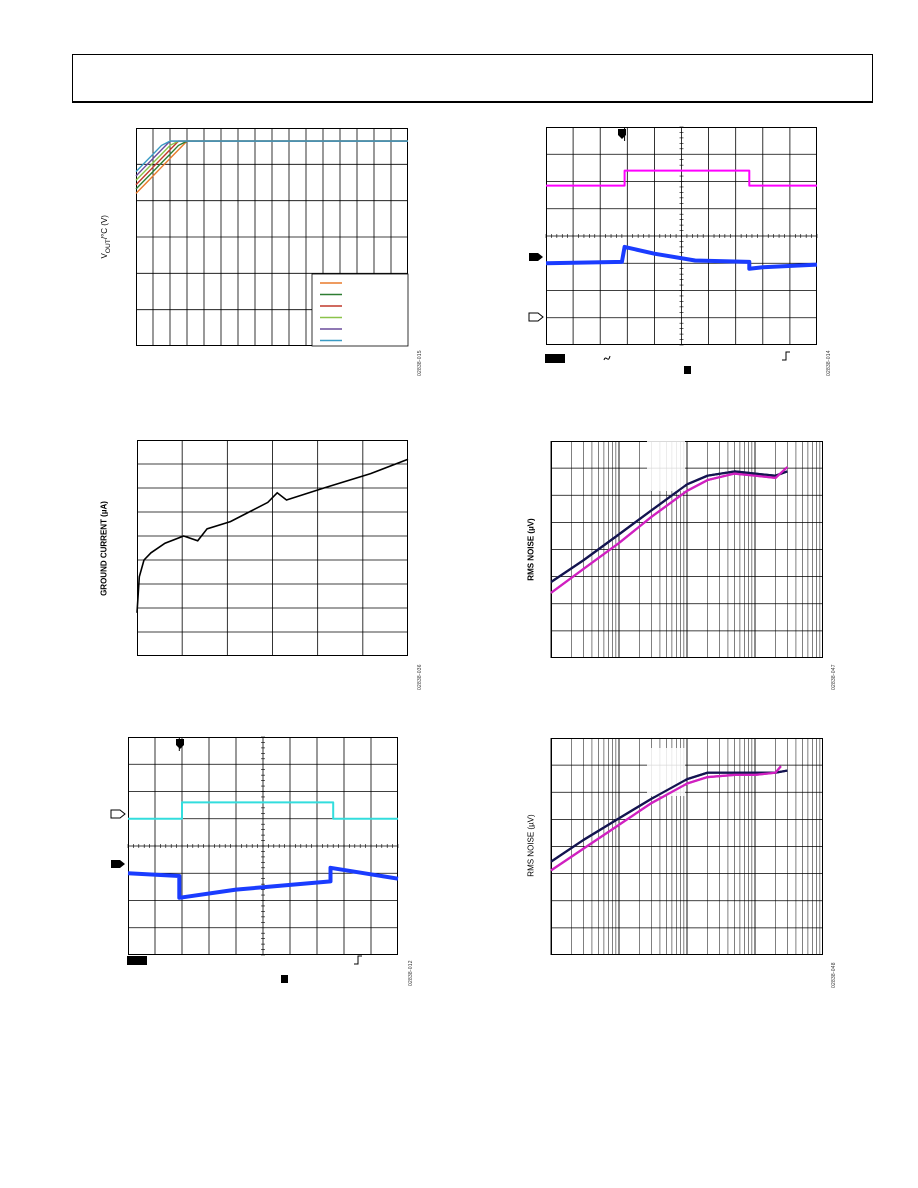 The width and height of the screenshot is (918, 1188). I want to click on figure-id: 02838-036, so click(420, 677).